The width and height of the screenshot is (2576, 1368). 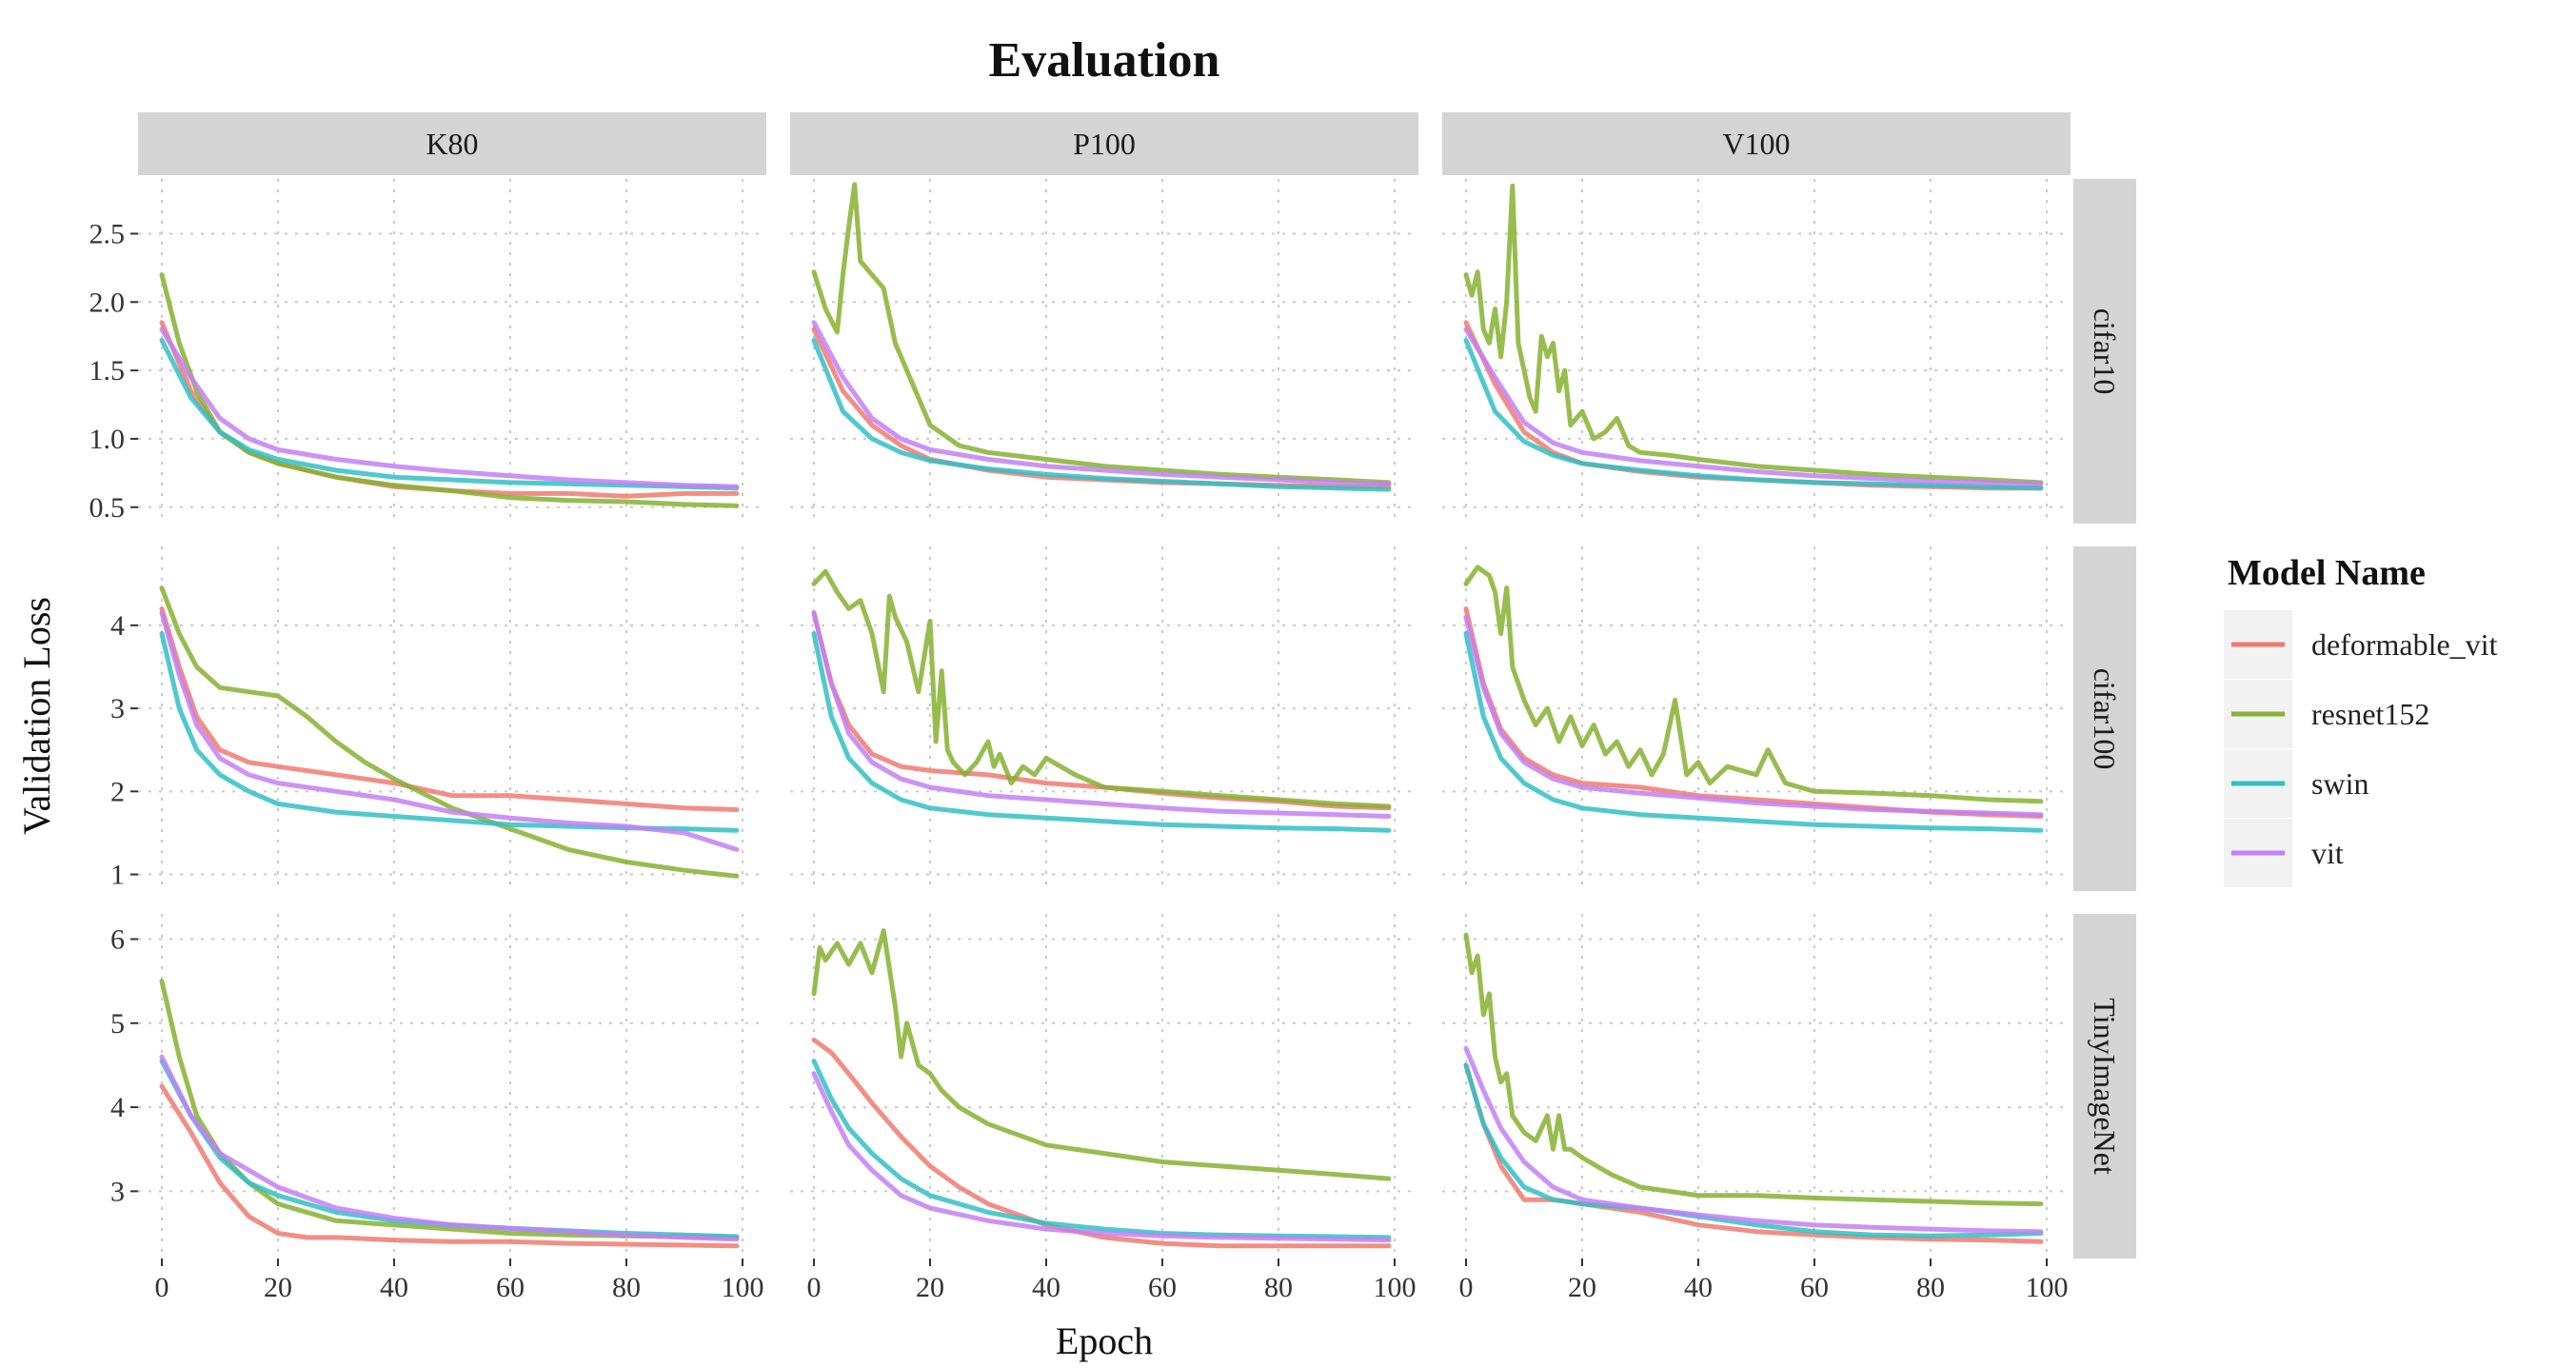 I want to click on y-tick-label: 2, so click(x=117, y=792).